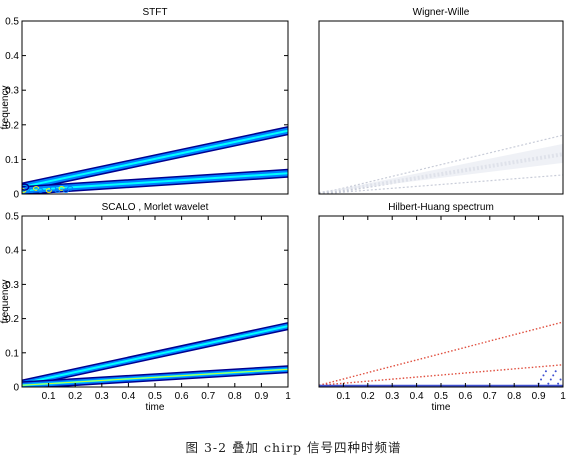 Image resolution: width=587 pixels, height=464 pixels. What do you see at coordinates (293, 447) in the screenshot?
I see `figure-caption: 图 3-2 叠加 chirp 信号四种时频谱` at bounding box center [293, 447].